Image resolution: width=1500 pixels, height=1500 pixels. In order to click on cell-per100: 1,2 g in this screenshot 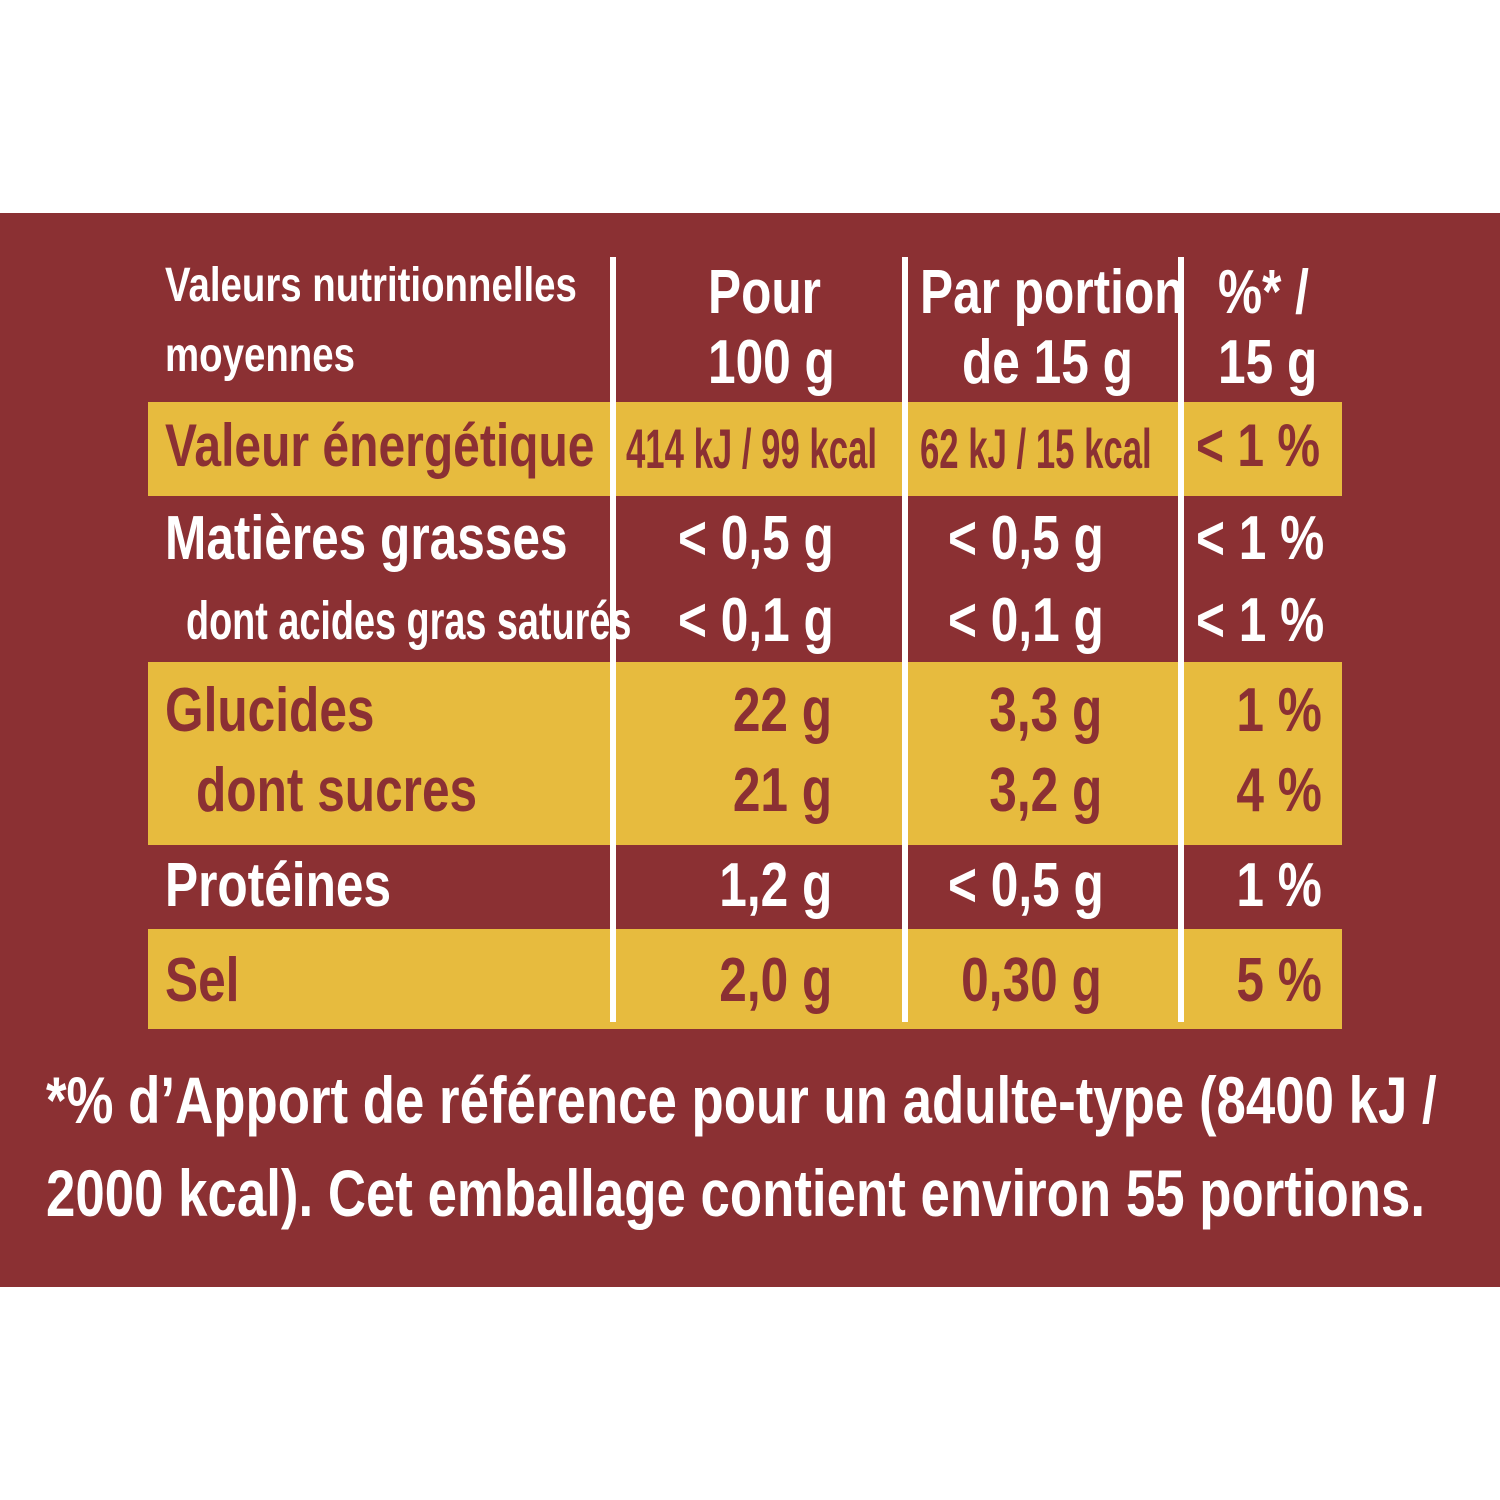, I will do `click(775, 885)`.